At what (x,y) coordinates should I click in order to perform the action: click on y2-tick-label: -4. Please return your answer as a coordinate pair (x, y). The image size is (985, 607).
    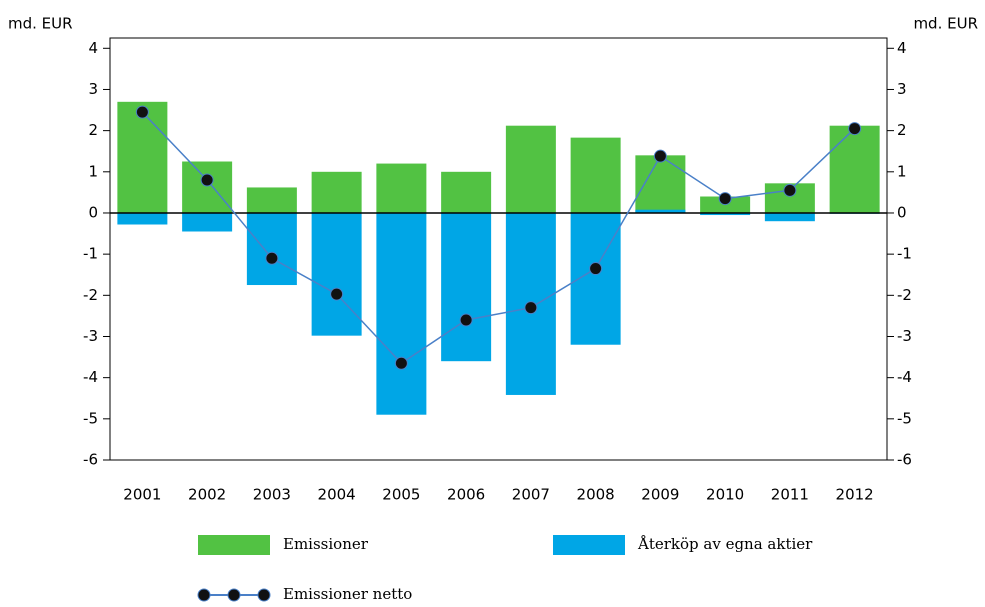
    Looking at the image, I should click on (904, 377).